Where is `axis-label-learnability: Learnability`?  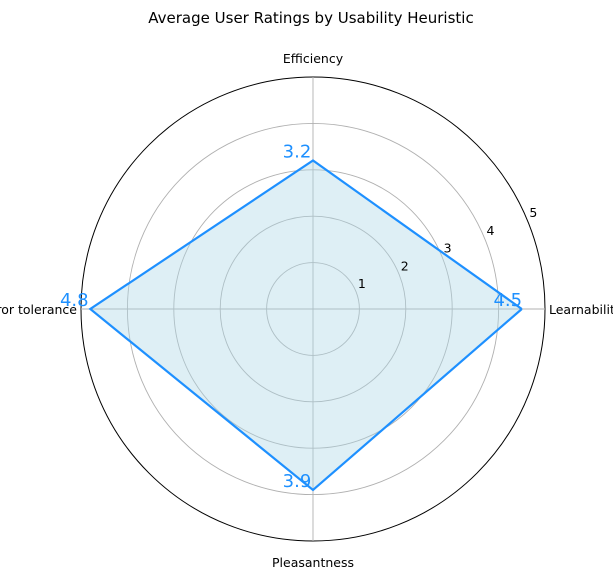
axis-label-learnability: Learnability is located at coordinates (581, 309).